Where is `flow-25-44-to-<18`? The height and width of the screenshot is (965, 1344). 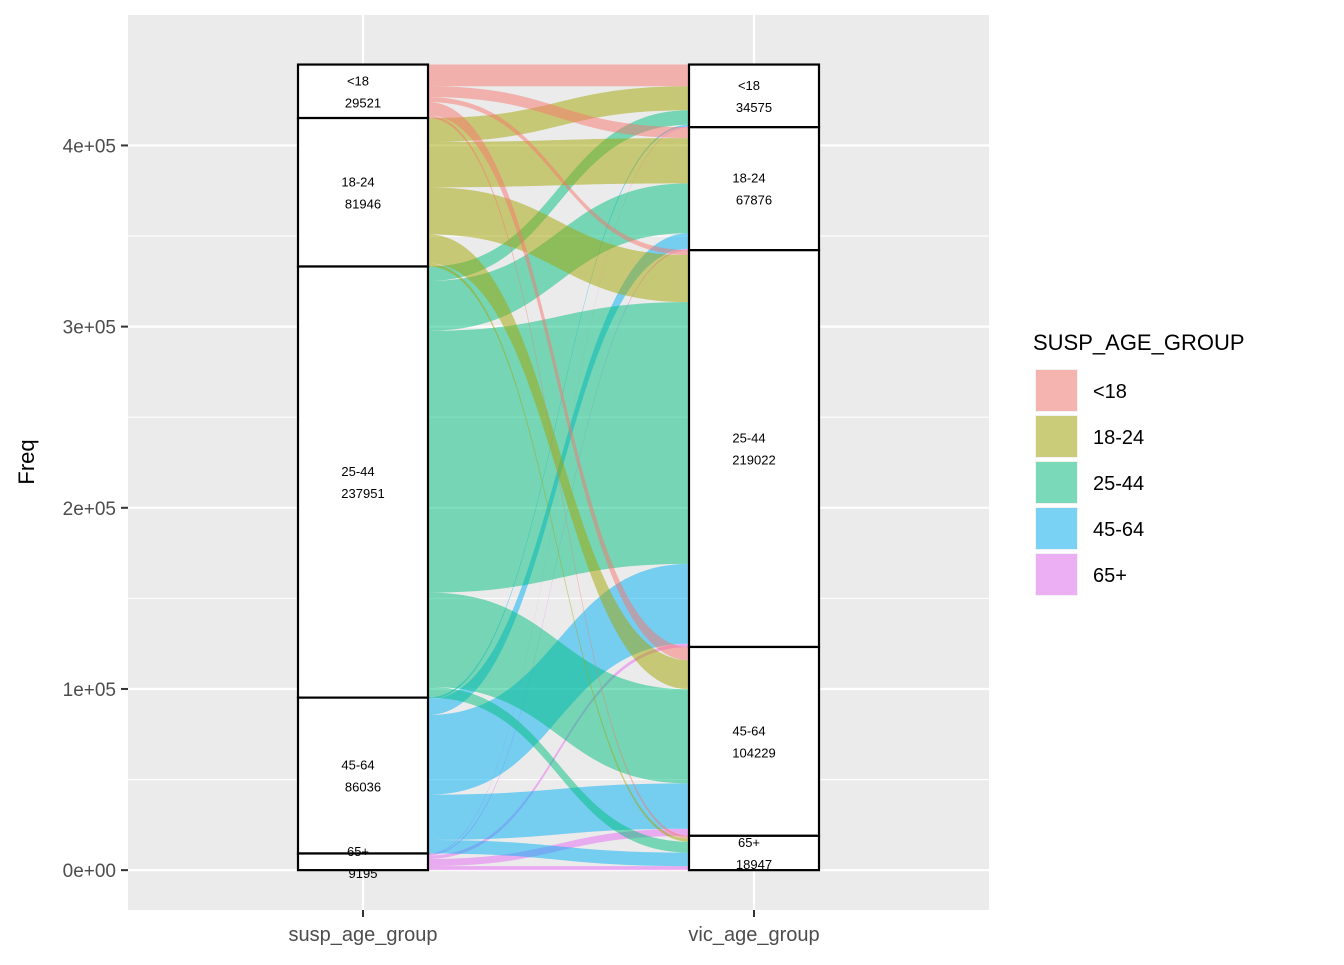 flow-25-44-to-<18 is located at coordinates (558, 195).